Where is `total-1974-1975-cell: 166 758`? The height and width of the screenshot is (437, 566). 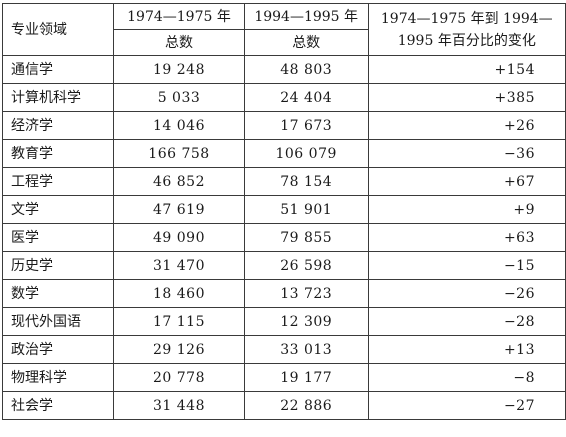 total-1974-1975-cell: 166 758 is located at coordinates (179, 153).